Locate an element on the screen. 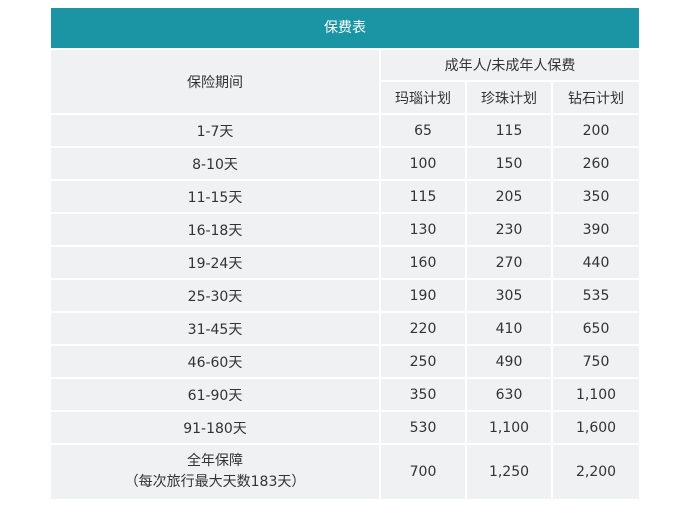 The width and height of the screenshot is (690, 527). period-cell: 61-90天 is located at coordinates (216, 395).